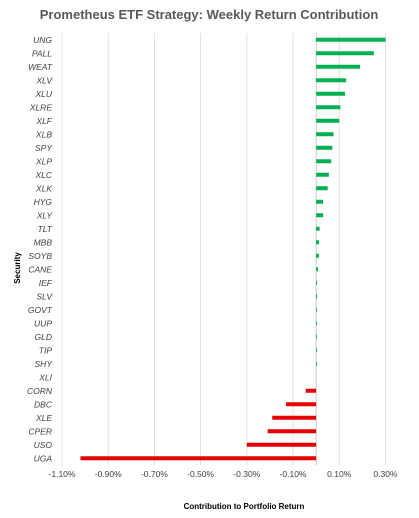 The image size is (419, 518). What do you see at coordinates (43, 418) in the screenshot?
I see `category-label: XLE` at bounding box center [43, 418].